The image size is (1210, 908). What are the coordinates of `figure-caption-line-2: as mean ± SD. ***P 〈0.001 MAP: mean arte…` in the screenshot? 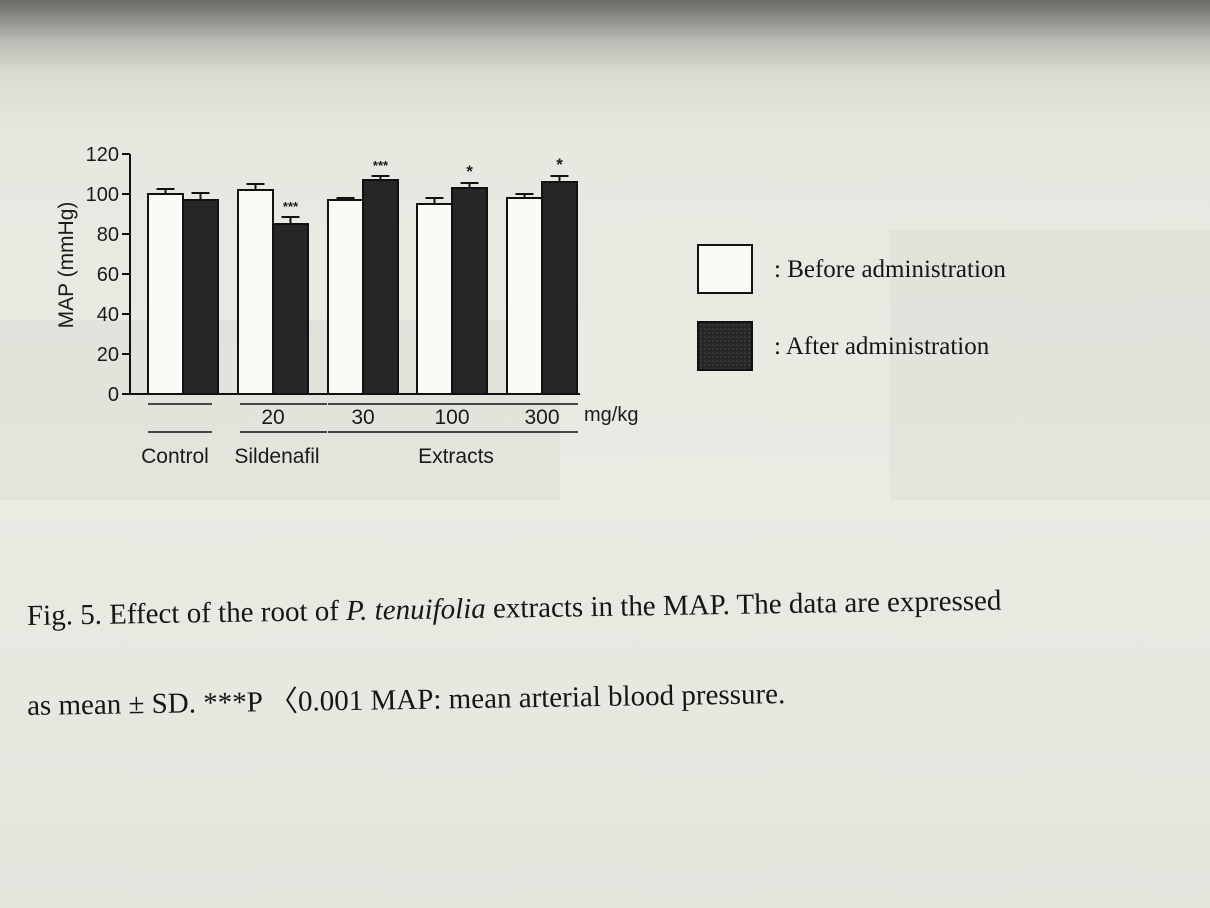 It's located at (406, 700).